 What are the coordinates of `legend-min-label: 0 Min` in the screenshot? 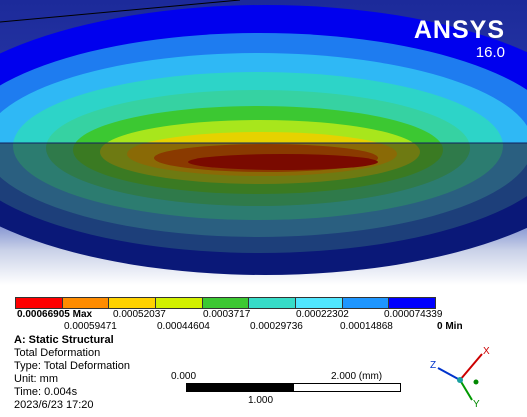 It's located at (450, 326).